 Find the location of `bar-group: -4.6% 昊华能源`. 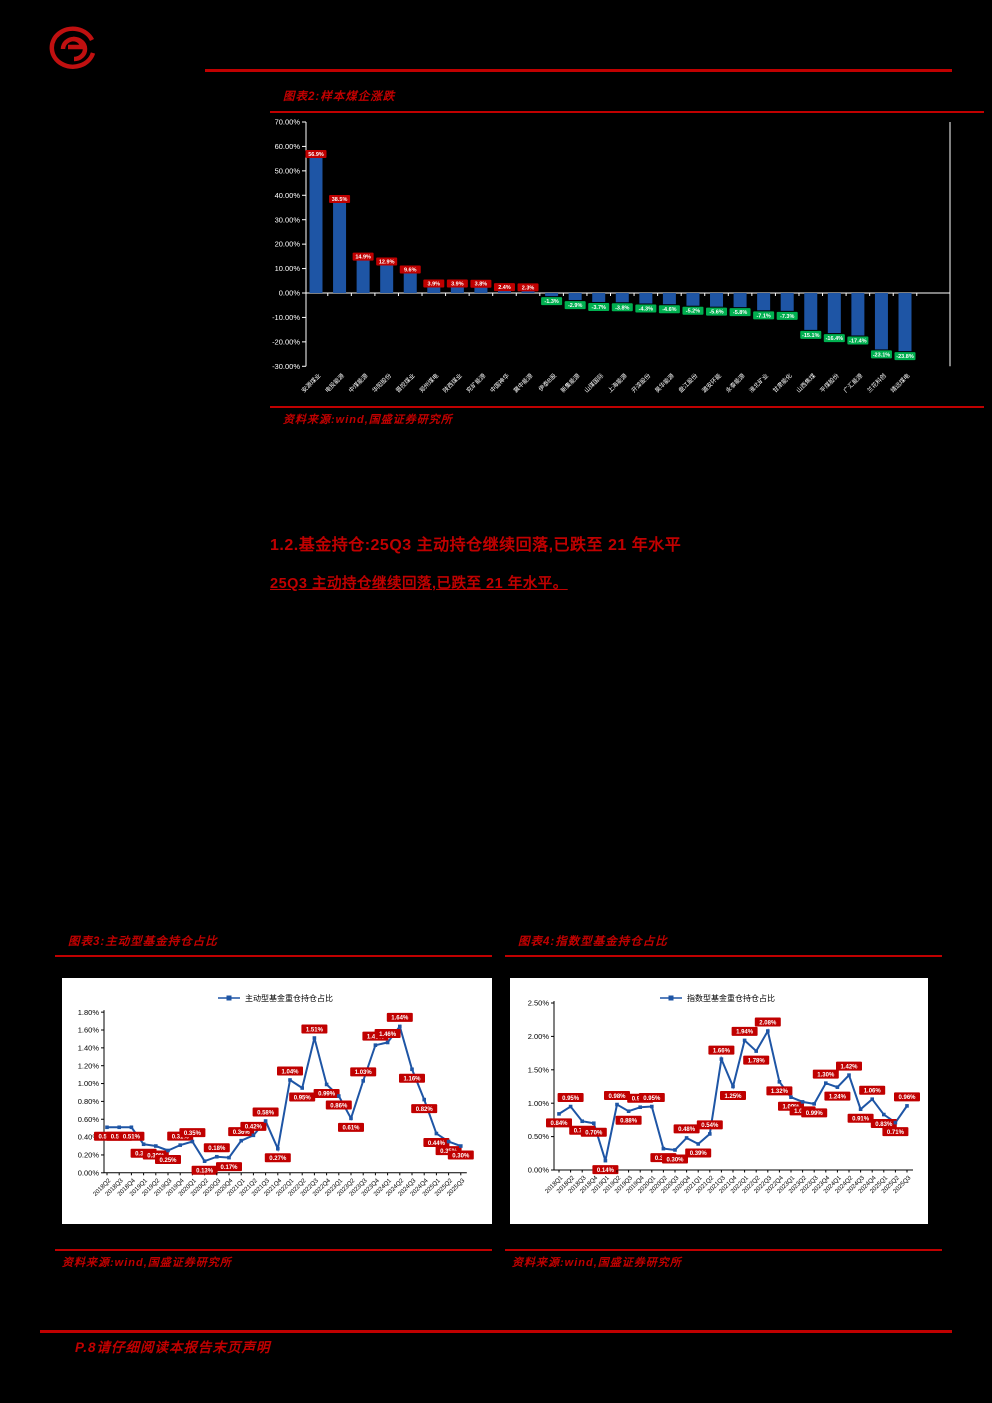

bar-group: -4.6% 昊华能源 is located at coordinates (666, 343).